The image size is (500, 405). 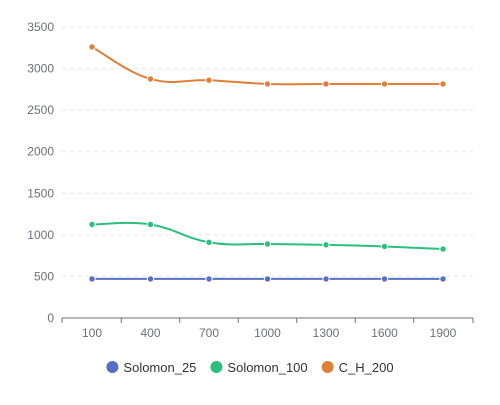 What do you see at coordinates (40, 27) in the screenshot?
I see `y-tick-label: 3500` at bounding box center [40, 27].